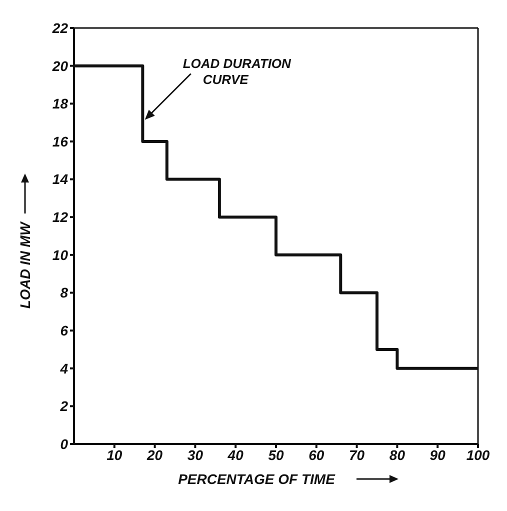 The width and height of the screenshot is (507, 511). What do you see at coordinates (478, 454) in the screenshot?
I see `x-tick-label: 100` at bounding box center [478, 454].